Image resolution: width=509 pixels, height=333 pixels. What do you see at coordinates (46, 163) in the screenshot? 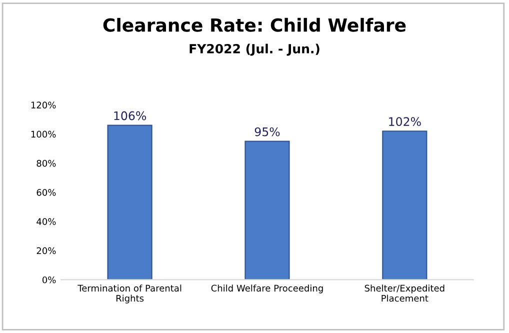
I see `y-tick-label: 80%` at bounding box center [46, 163].